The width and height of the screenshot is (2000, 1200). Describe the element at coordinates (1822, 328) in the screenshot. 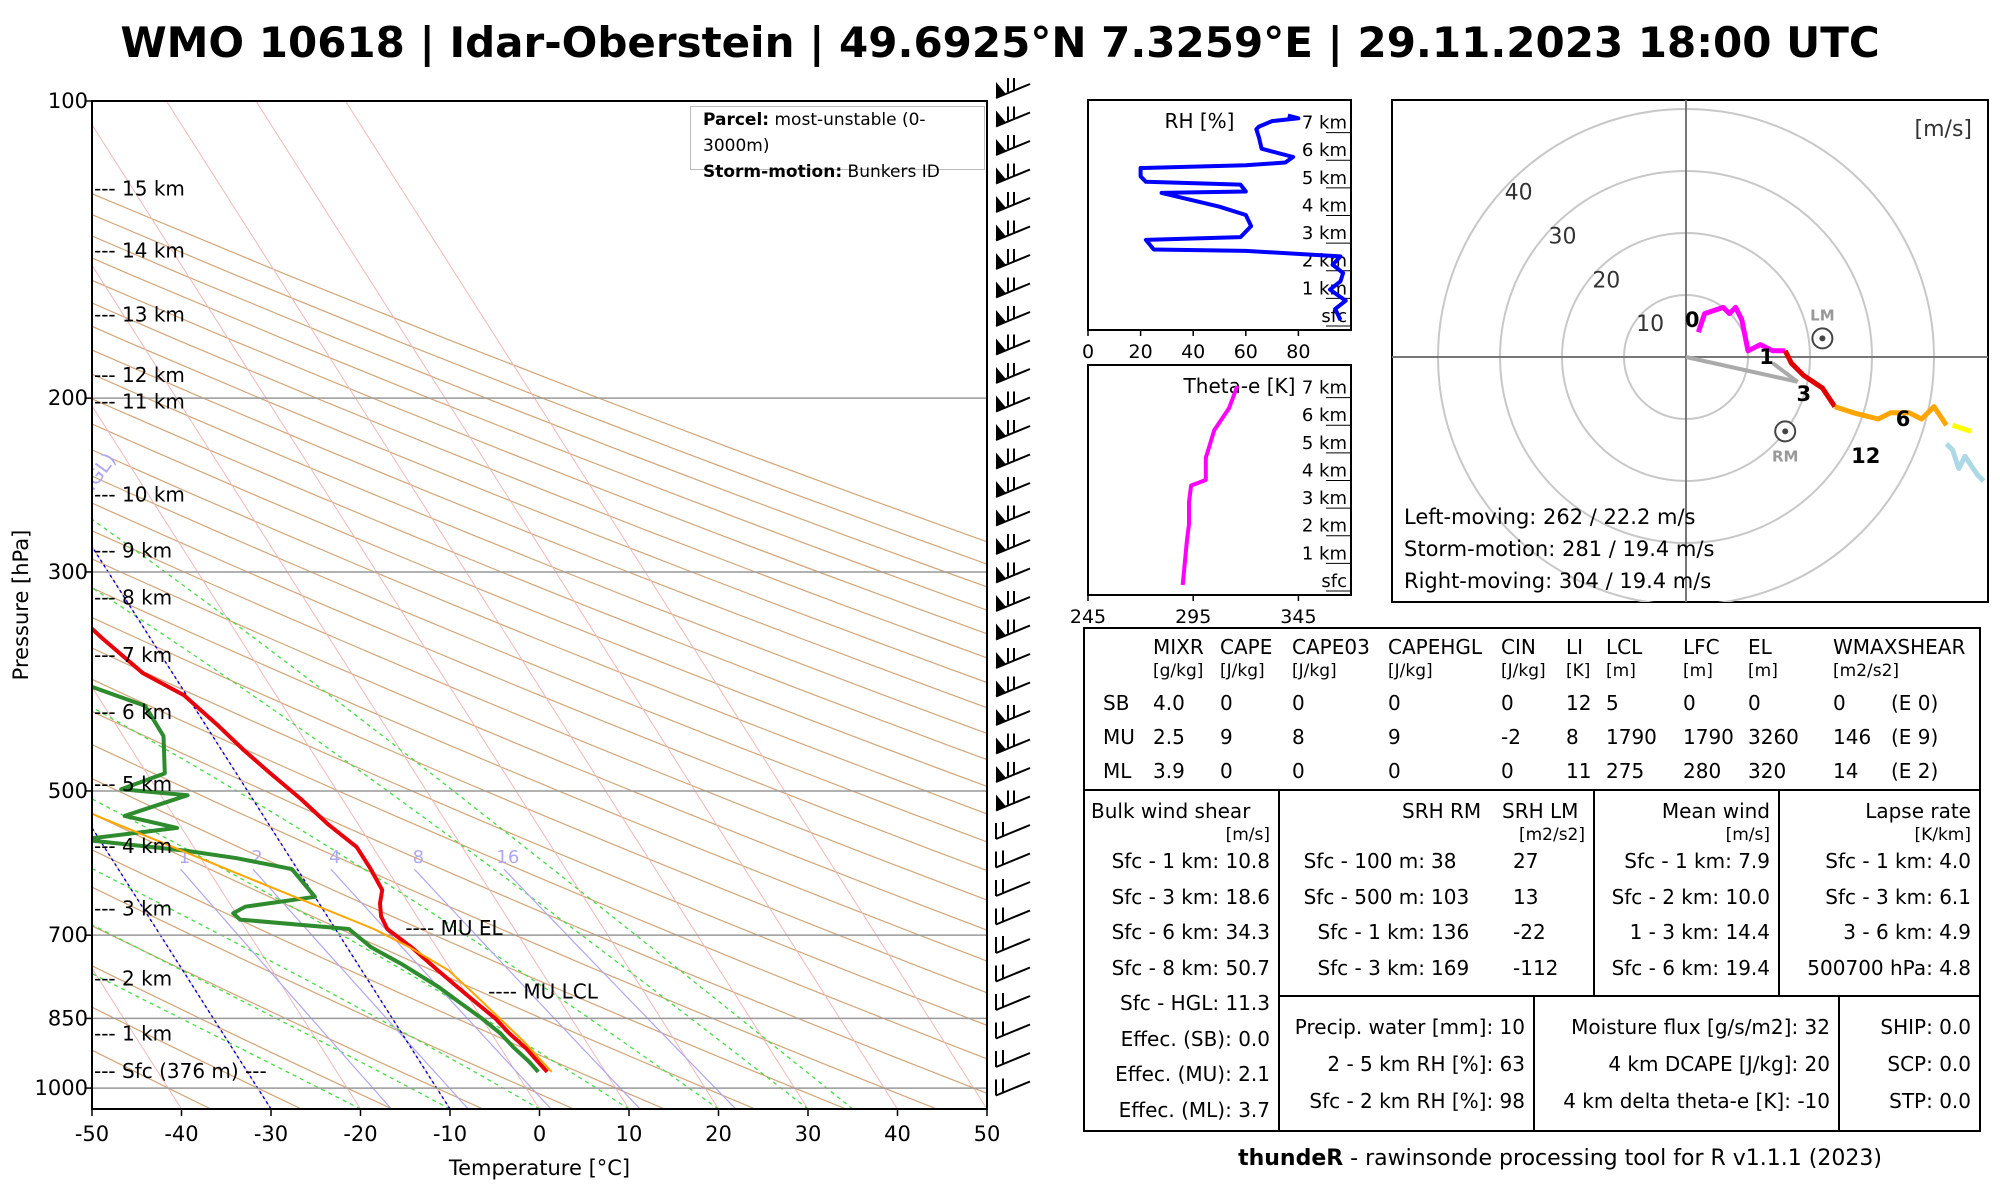

I see `storm-motion-marker: LM` at that location.